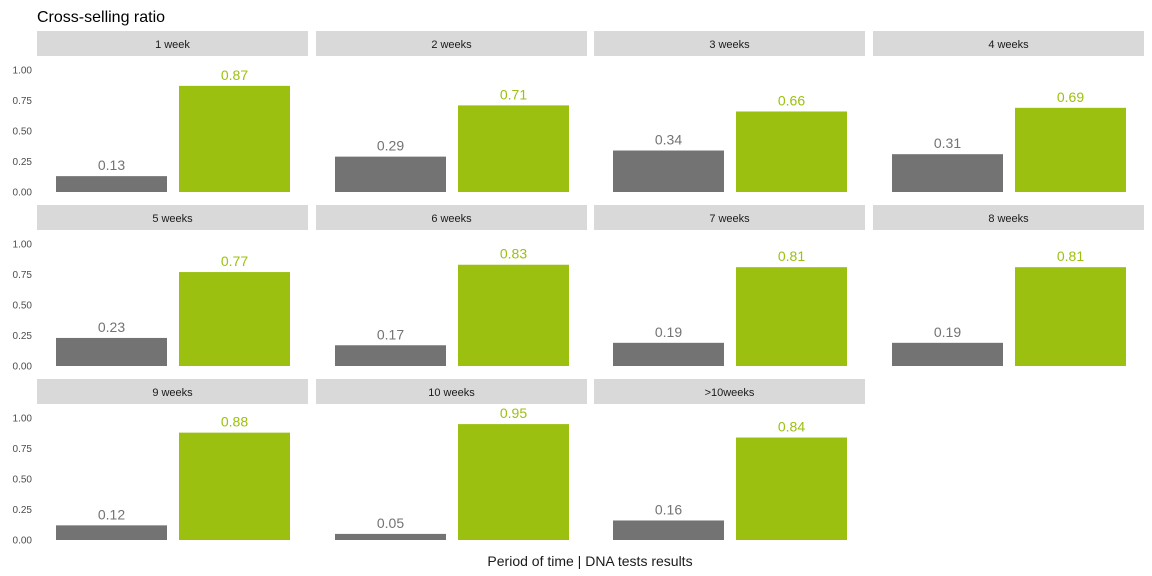 The image size is (1152, 576). What do you see at coordinates (791, 427) in the screenshot?
I see `data-label: 0.84` at bounding box center [791, 427].